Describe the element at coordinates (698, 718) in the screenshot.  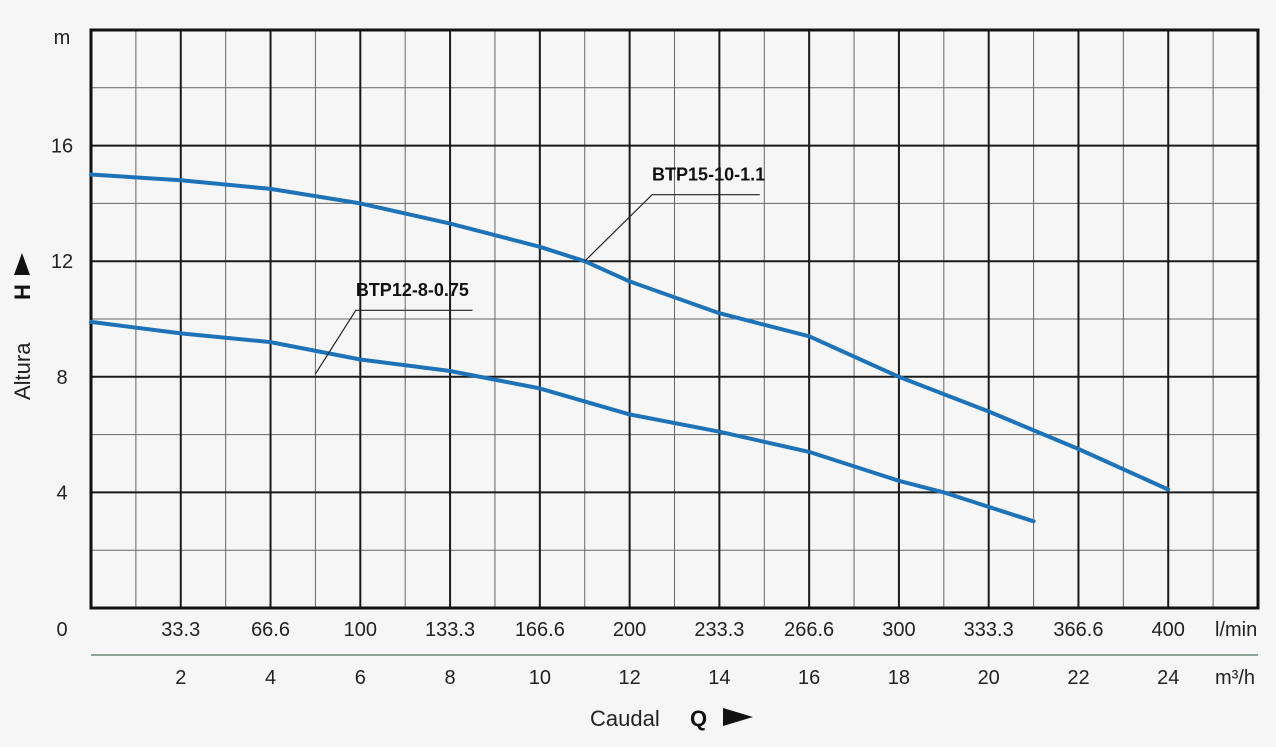
I see `x-axis-symbol: Q` at that location.